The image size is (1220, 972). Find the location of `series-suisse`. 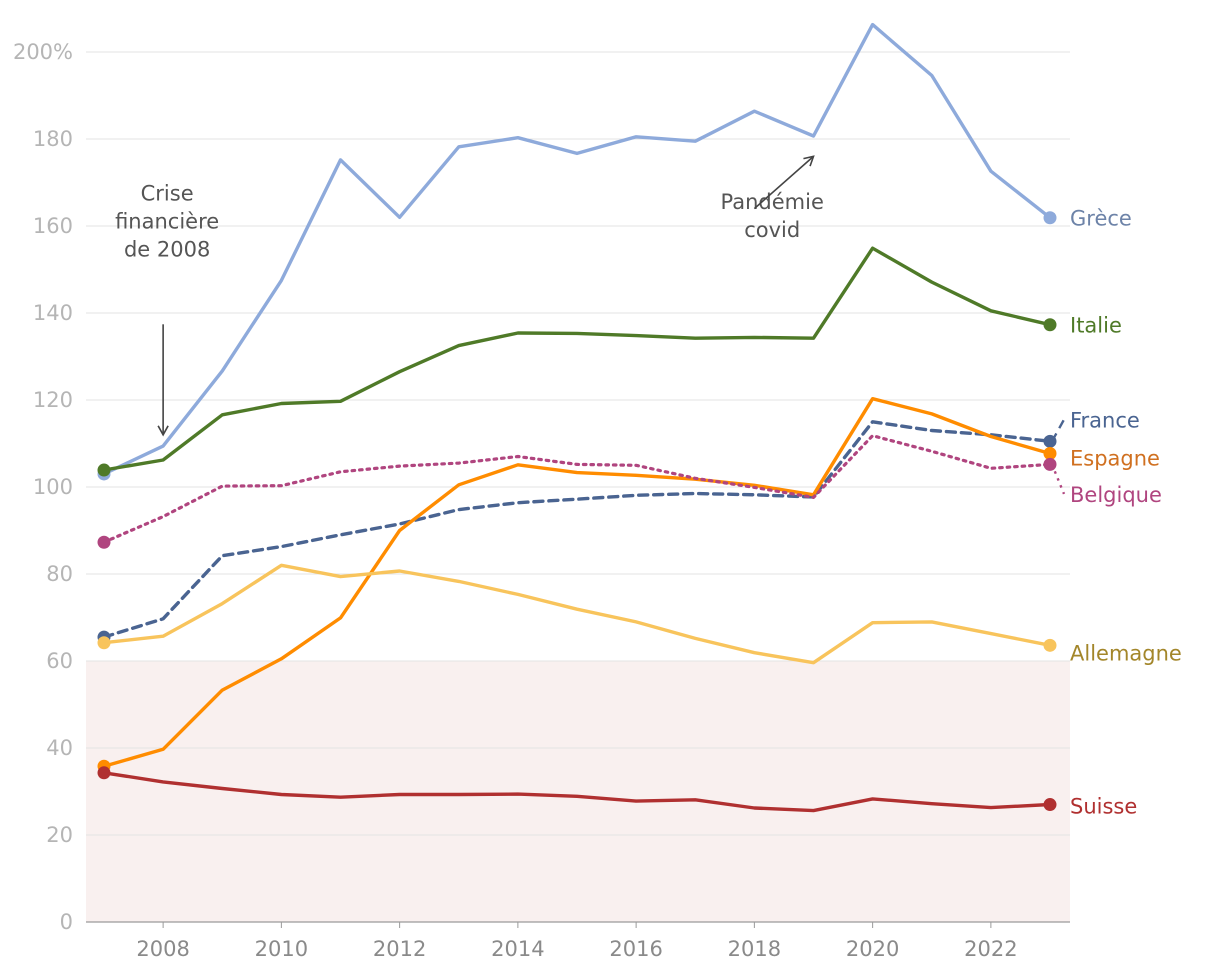

series-suisse is located at coordinates (577, 789).